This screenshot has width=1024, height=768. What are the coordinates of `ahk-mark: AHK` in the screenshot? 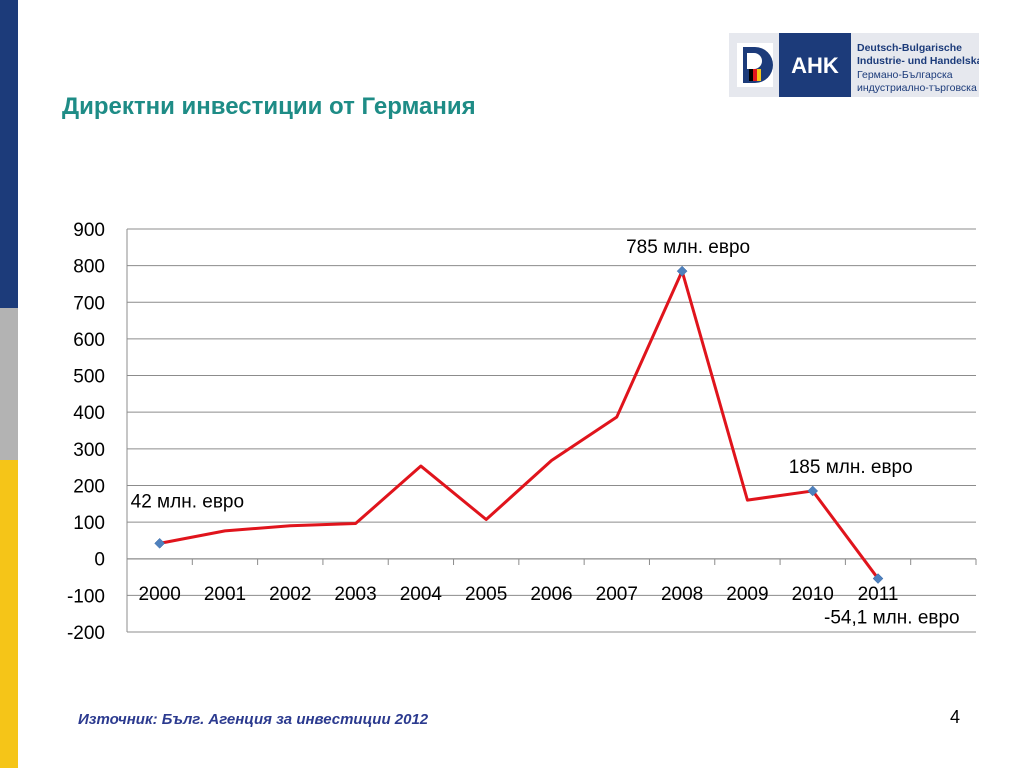 It's located at (815, 65).